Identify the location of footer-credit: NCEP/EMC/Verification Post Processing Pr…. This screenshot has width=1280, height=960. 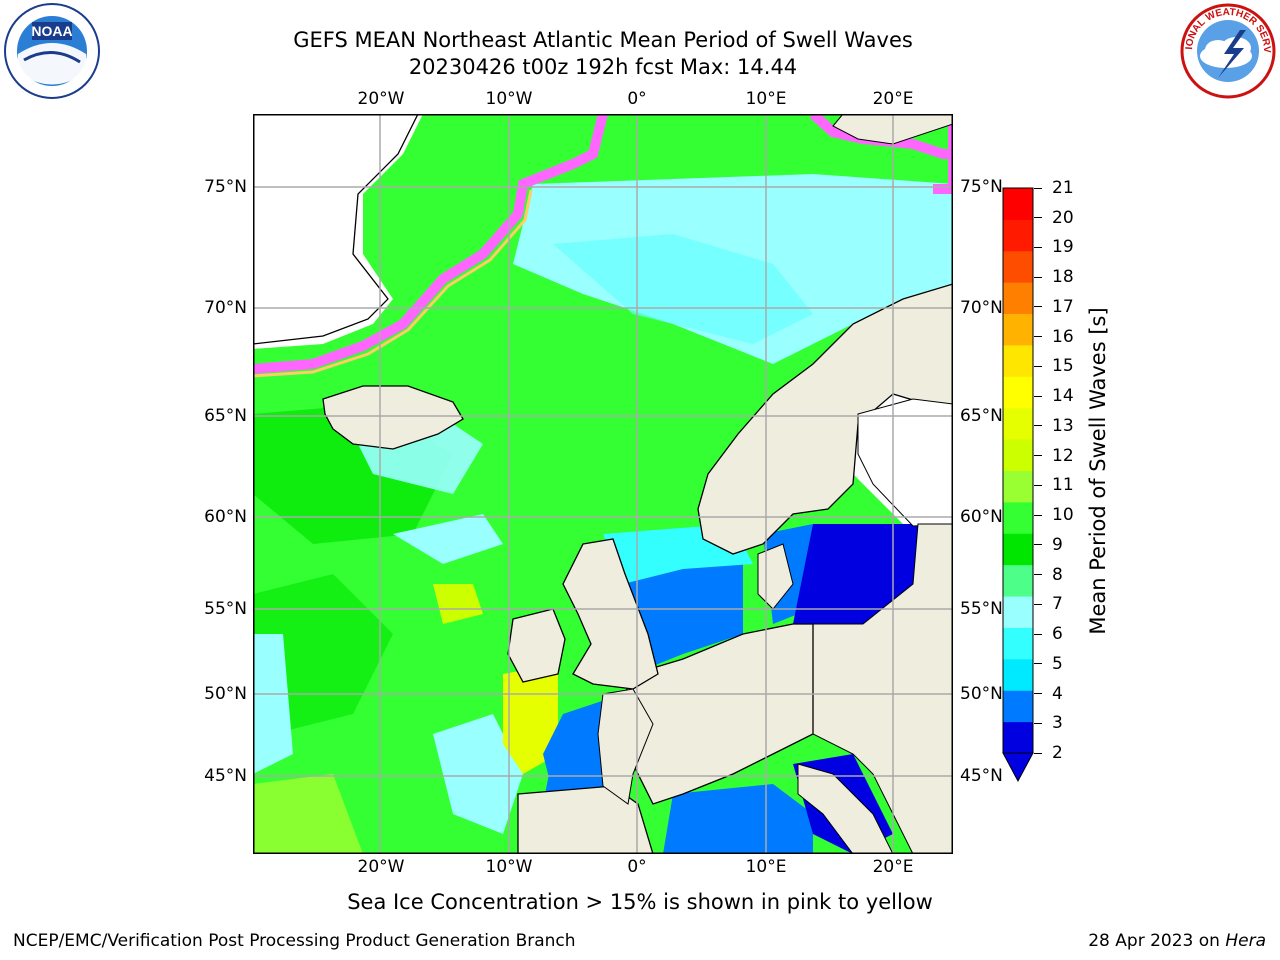
(294, 941).